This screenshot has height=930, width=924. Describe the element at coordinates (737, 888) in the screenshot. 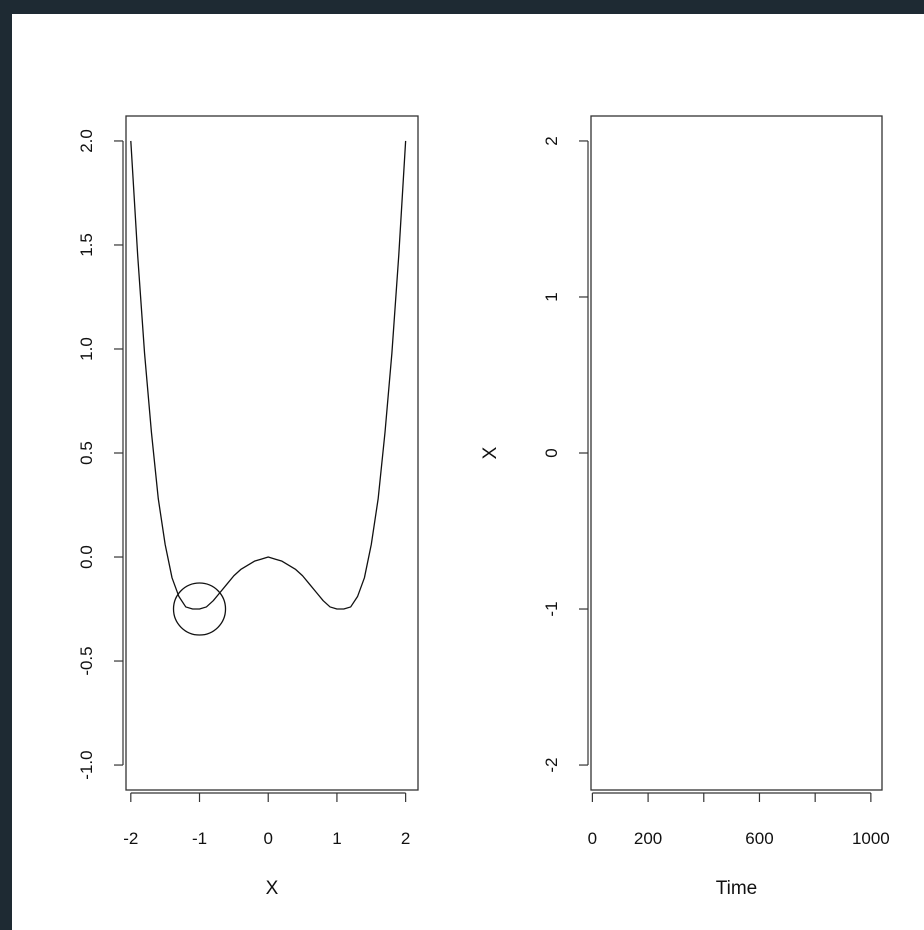

I see `x-axis-title: Time` at that location.